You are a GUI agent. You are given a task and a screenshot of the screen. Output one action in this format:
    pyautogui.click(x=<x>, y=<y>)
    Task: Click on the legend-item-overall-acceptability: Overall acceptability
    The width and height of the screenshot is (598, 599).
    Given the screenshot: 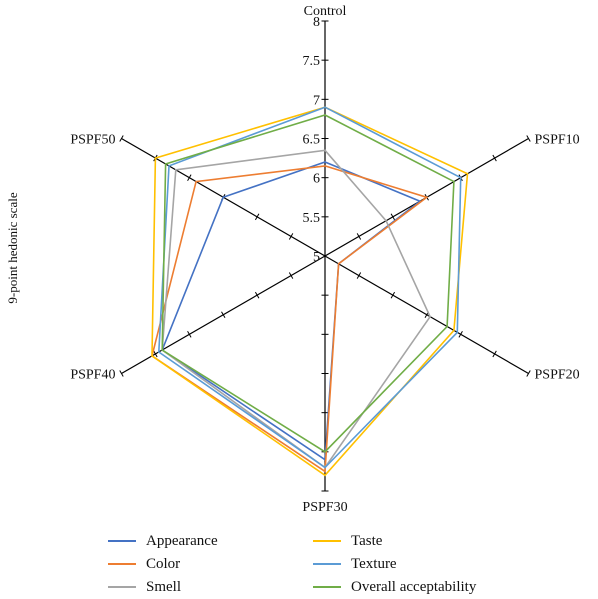 What is the action you would take?
    pyautogui.click(x=394, y=587)
    